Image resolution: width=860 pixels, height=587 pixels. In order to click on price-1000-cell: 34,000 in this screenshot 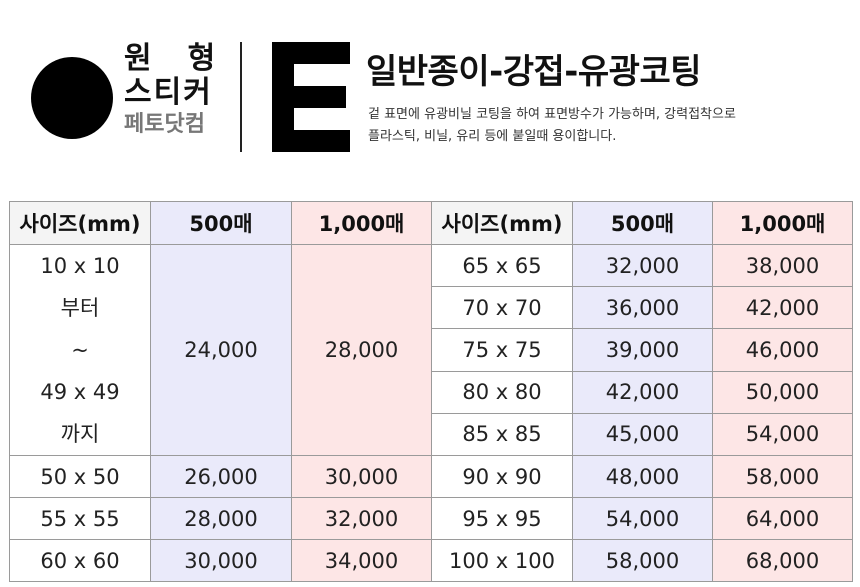, I will do `click(361, 560)`.